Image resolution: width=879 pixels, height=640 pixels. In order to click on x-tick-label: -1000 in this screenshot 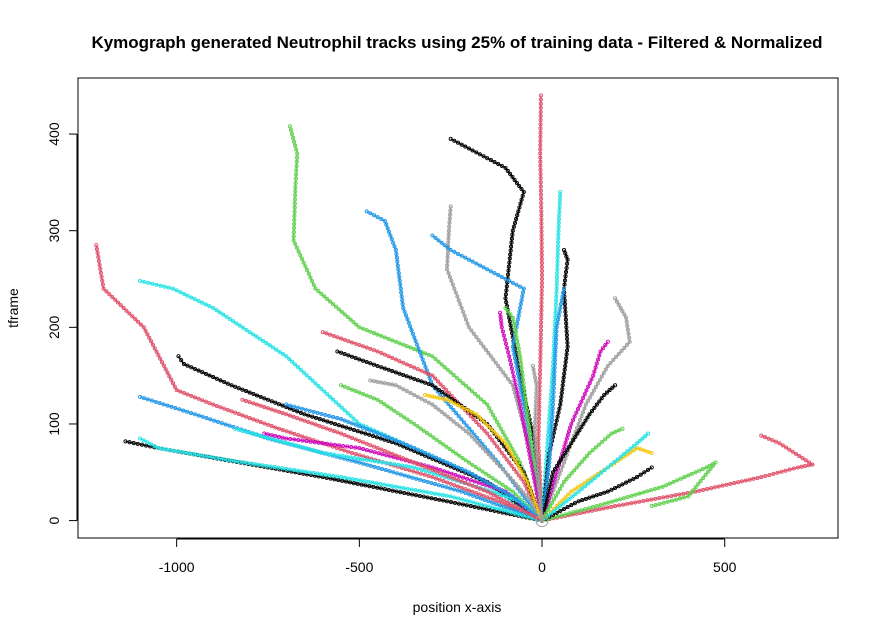, I will do `click(177, 567)`.